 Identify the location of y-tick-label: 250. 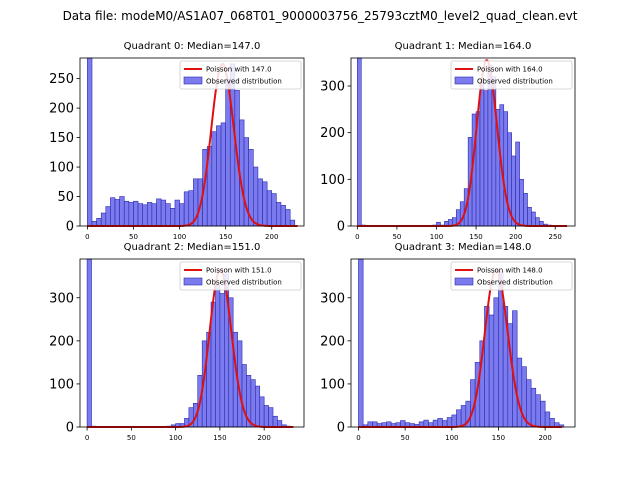
(61, 79).